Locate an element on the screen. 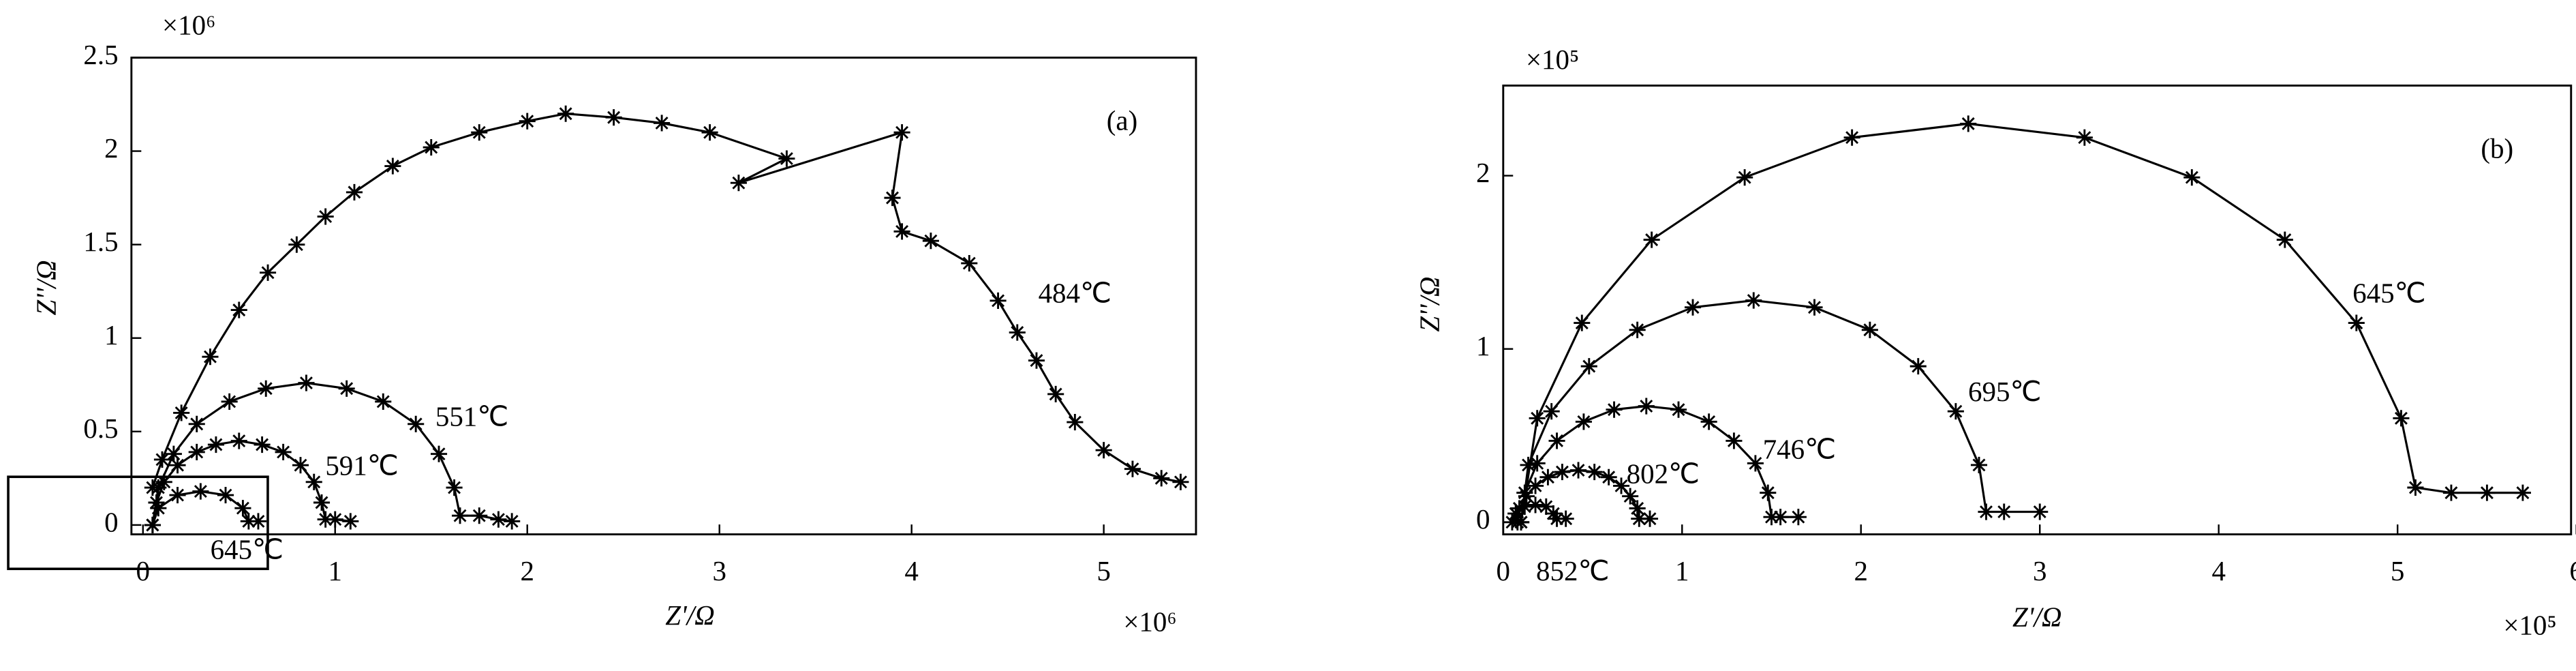 This screenshot has height=671, width=2576. y-tick-label: 0 is located at coordinates (111, 521).